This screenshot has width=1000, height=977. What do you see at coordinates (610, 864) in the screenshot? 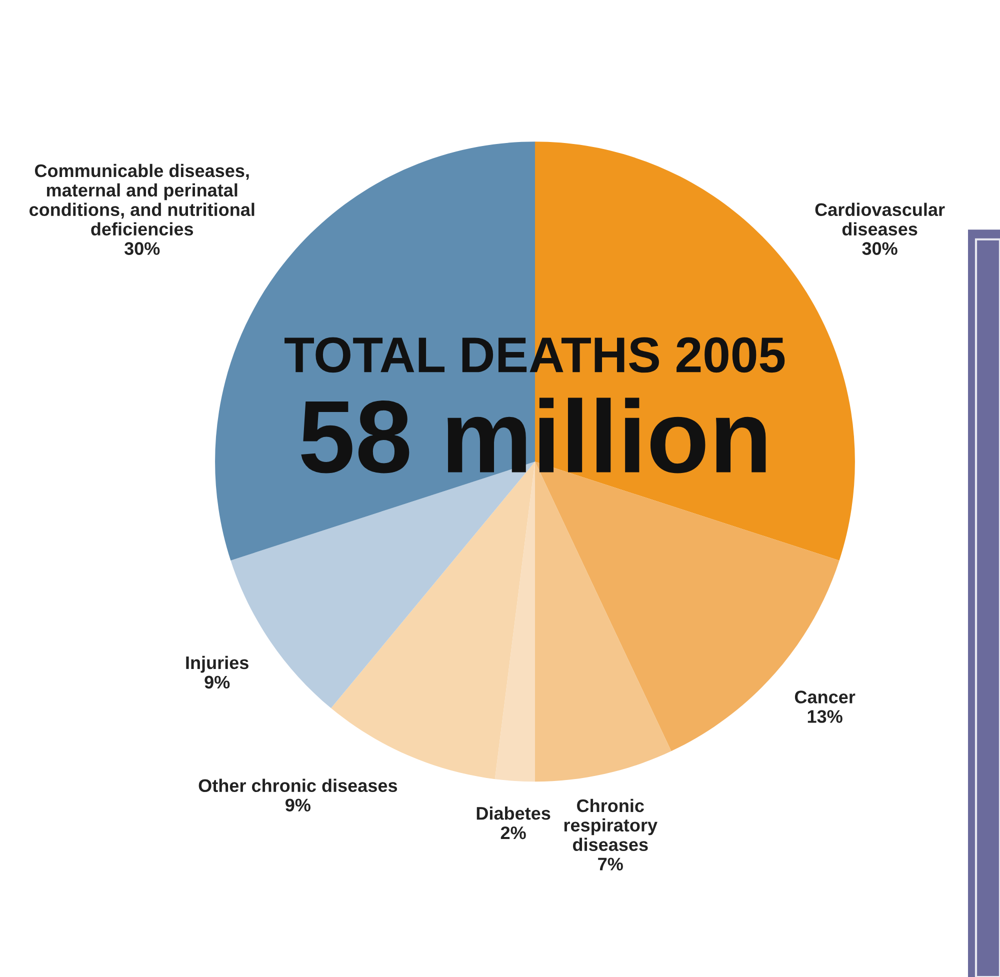
I see `data-label: 7%` at bounding box center [610, 864].